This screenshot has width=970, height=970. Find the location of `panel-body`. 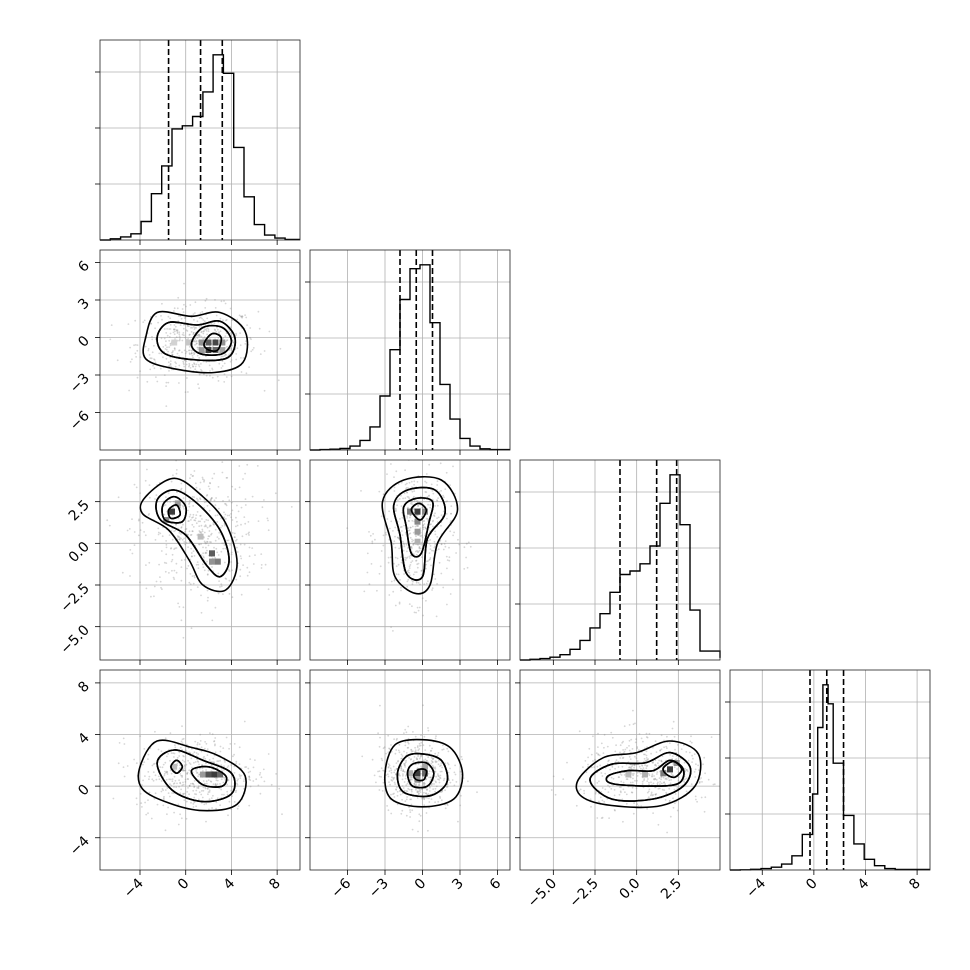

panel-body is located at coordinates (633, 771).